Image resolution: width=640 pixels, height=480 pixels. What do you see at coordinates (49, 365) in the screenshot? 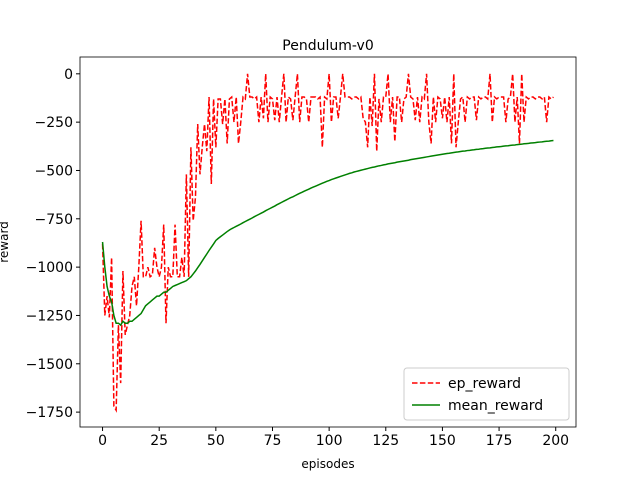
I see `y-tick-label: −1500` at bounding box center [49, 365].